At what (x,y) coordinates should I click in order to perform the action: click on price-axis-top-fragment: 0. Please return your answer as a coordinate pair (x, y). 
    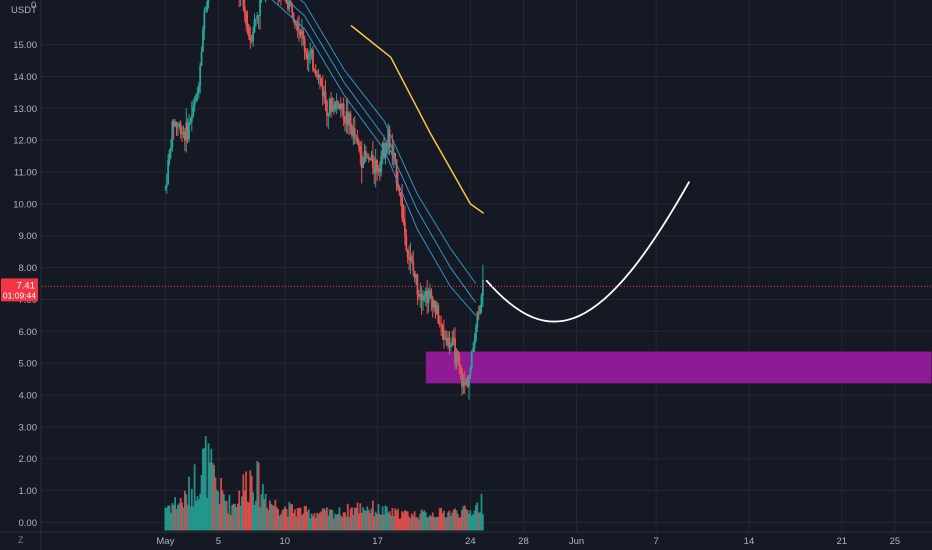
    Looking at the image, I should click on (33, 5).